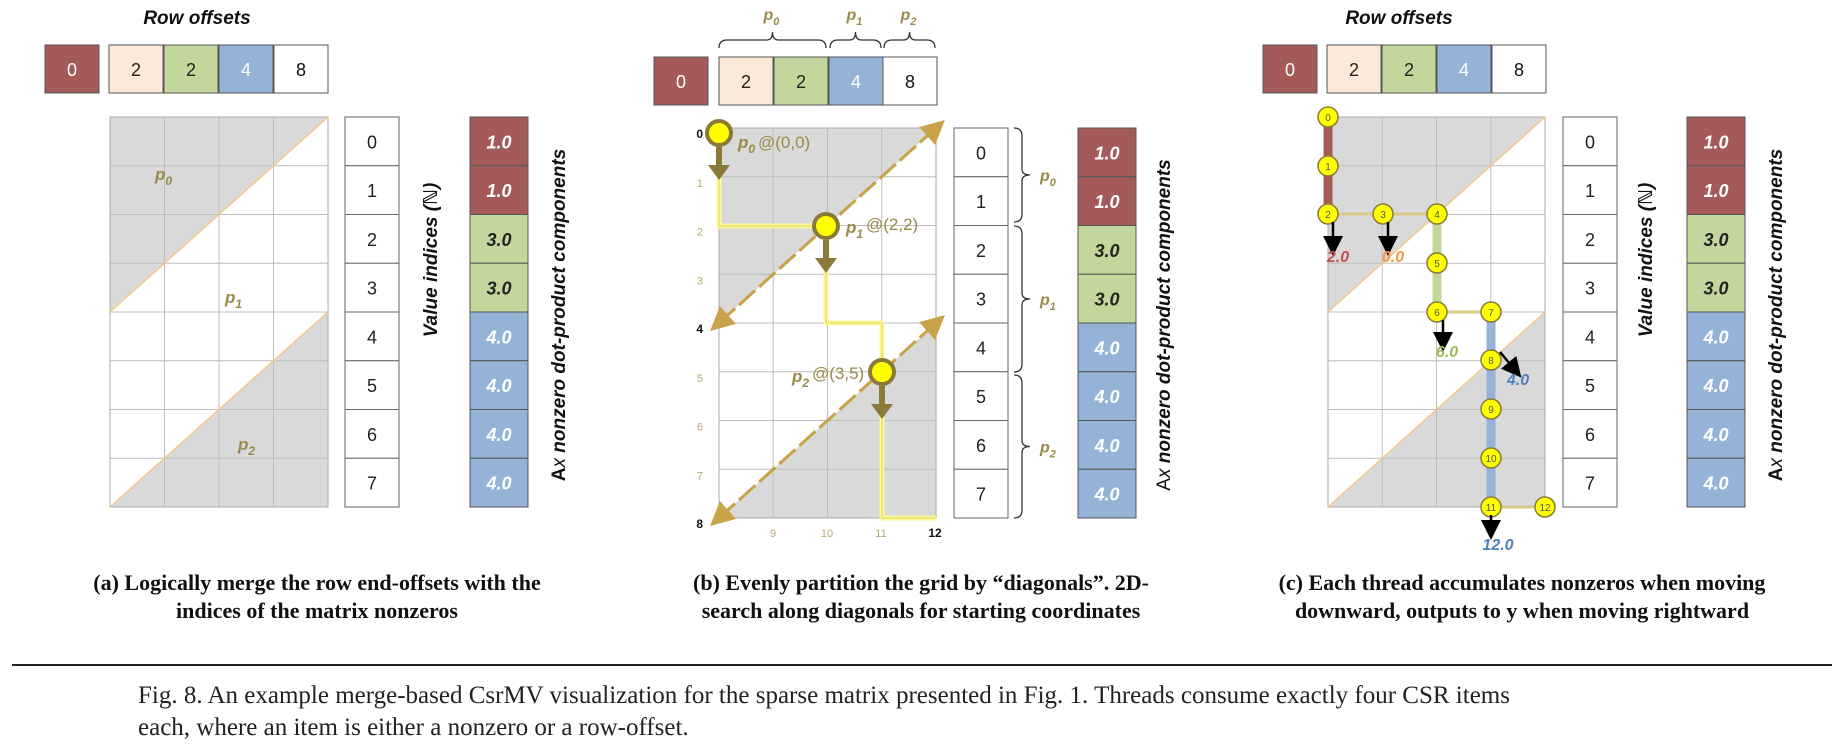  Describe the element at coordinates (559, 463) in the screenshot. I see `a-nonzeros-label-part: x` at that location.